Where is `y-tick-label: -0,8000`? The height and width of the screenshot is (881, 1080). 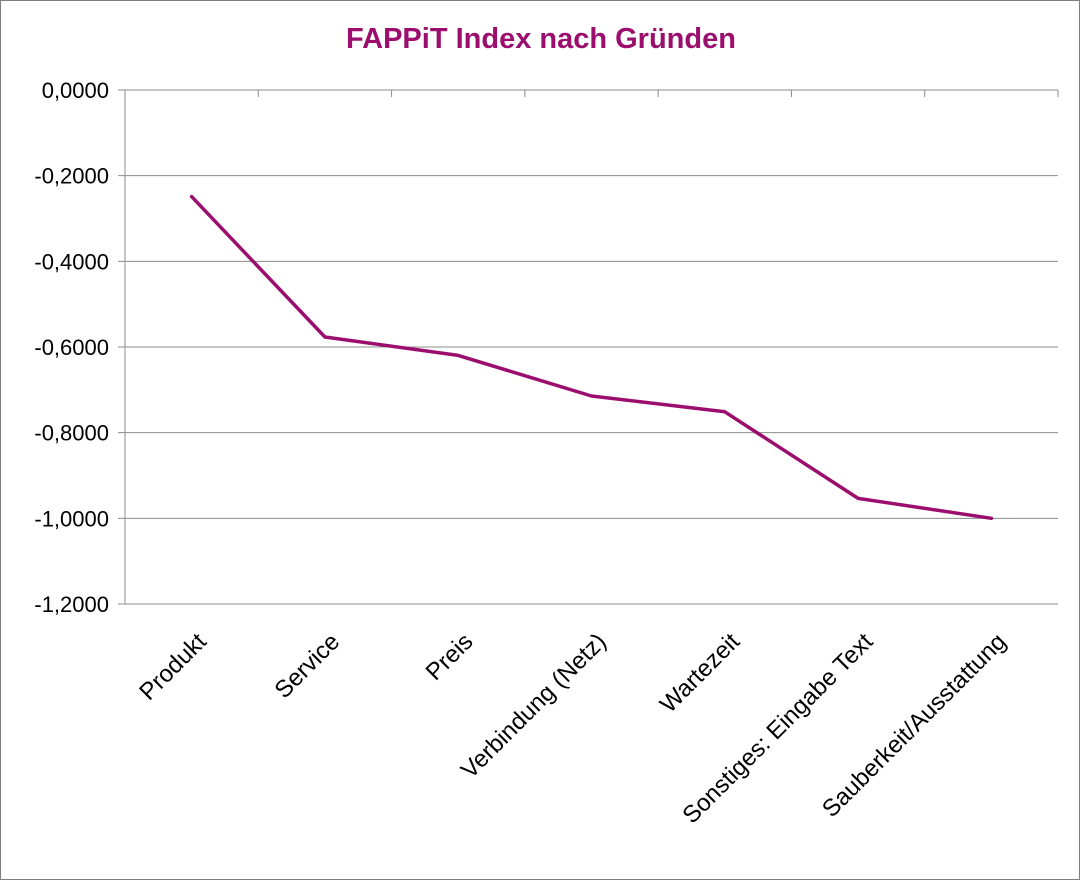 y-tick-label: -0,8000 is located at coordinates (71, 433).